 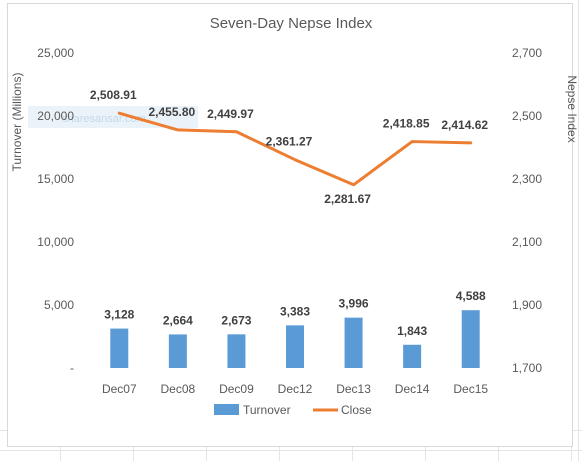 What do you see at coordinates (59, 305) in the screenshot?
I see `left-tick-label: 5,000` at bounding box center [59, 305].